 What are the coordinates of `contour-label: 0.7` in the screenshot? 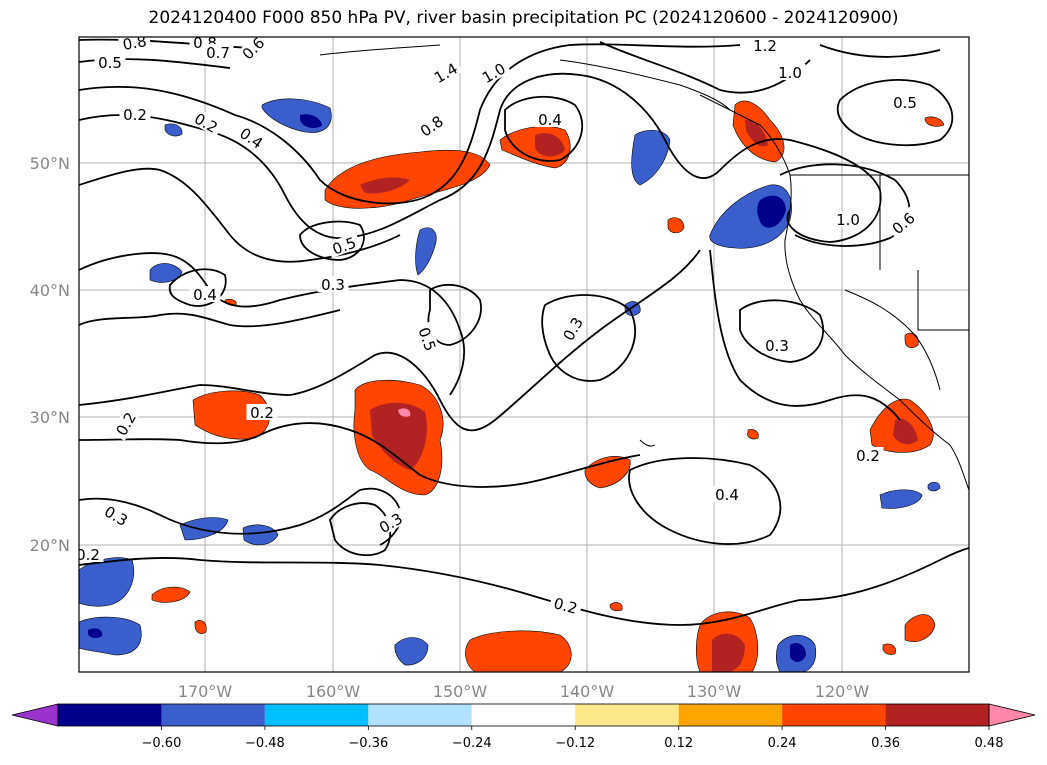 It's located at (218, 53).